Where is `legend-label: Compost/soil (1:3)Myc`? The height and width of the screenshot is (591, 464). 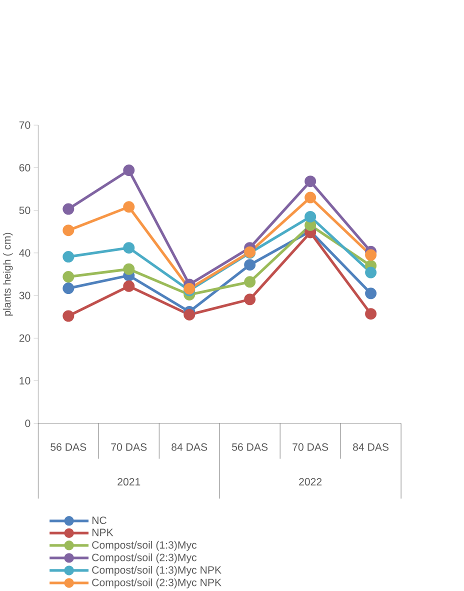
legend-label: Compost/soil (1:3)Myc is located at coordinates (144, 545).